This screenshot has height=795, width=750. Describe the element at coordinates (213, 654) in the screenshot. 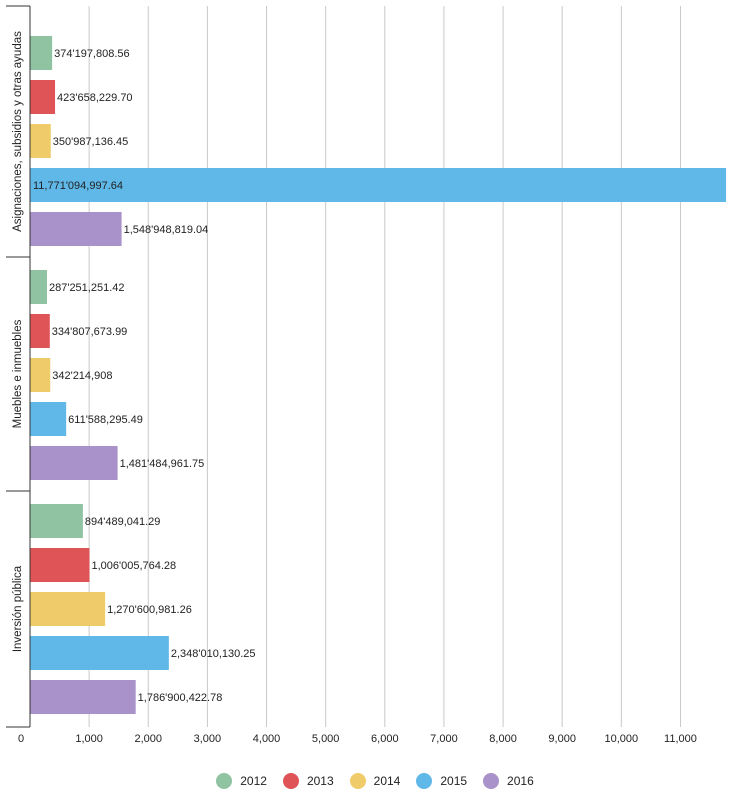

I see `data-label: 2,348'010,130.25` at that location.